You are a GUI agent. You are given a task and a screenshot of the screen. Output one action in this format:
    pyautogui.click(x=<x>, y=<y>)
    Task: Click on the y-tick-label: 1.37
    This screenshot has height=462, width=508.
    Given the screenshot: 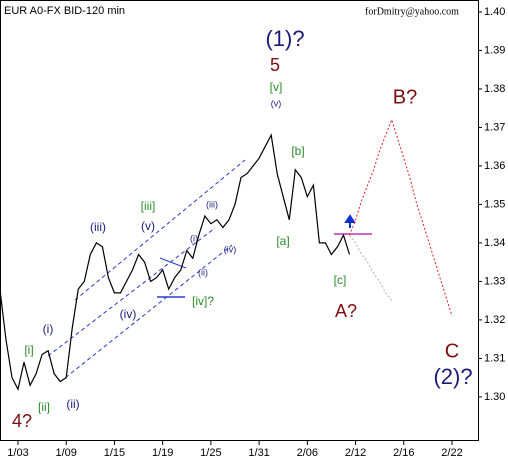 What is the action you would take?
    pyautogui.click(x=494, y=127)
    